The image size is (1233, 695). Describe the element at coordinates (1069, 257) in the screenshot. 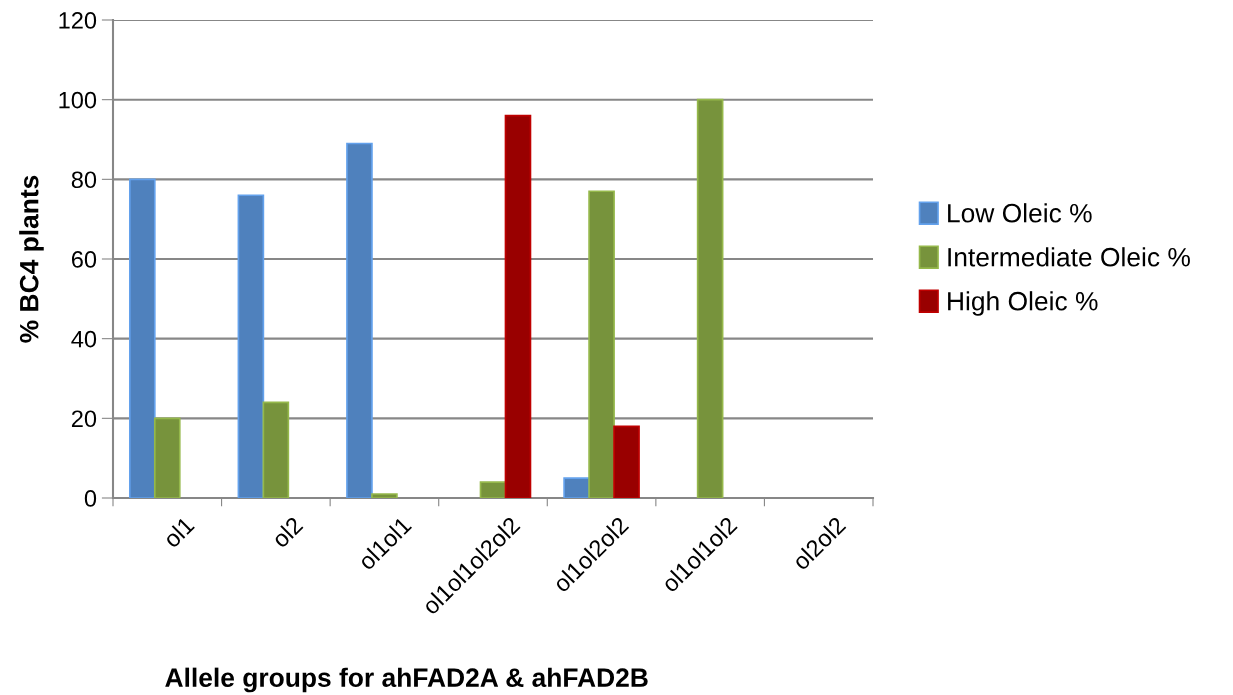

I see `legend-label: Intermediate Oleic %` at that location.